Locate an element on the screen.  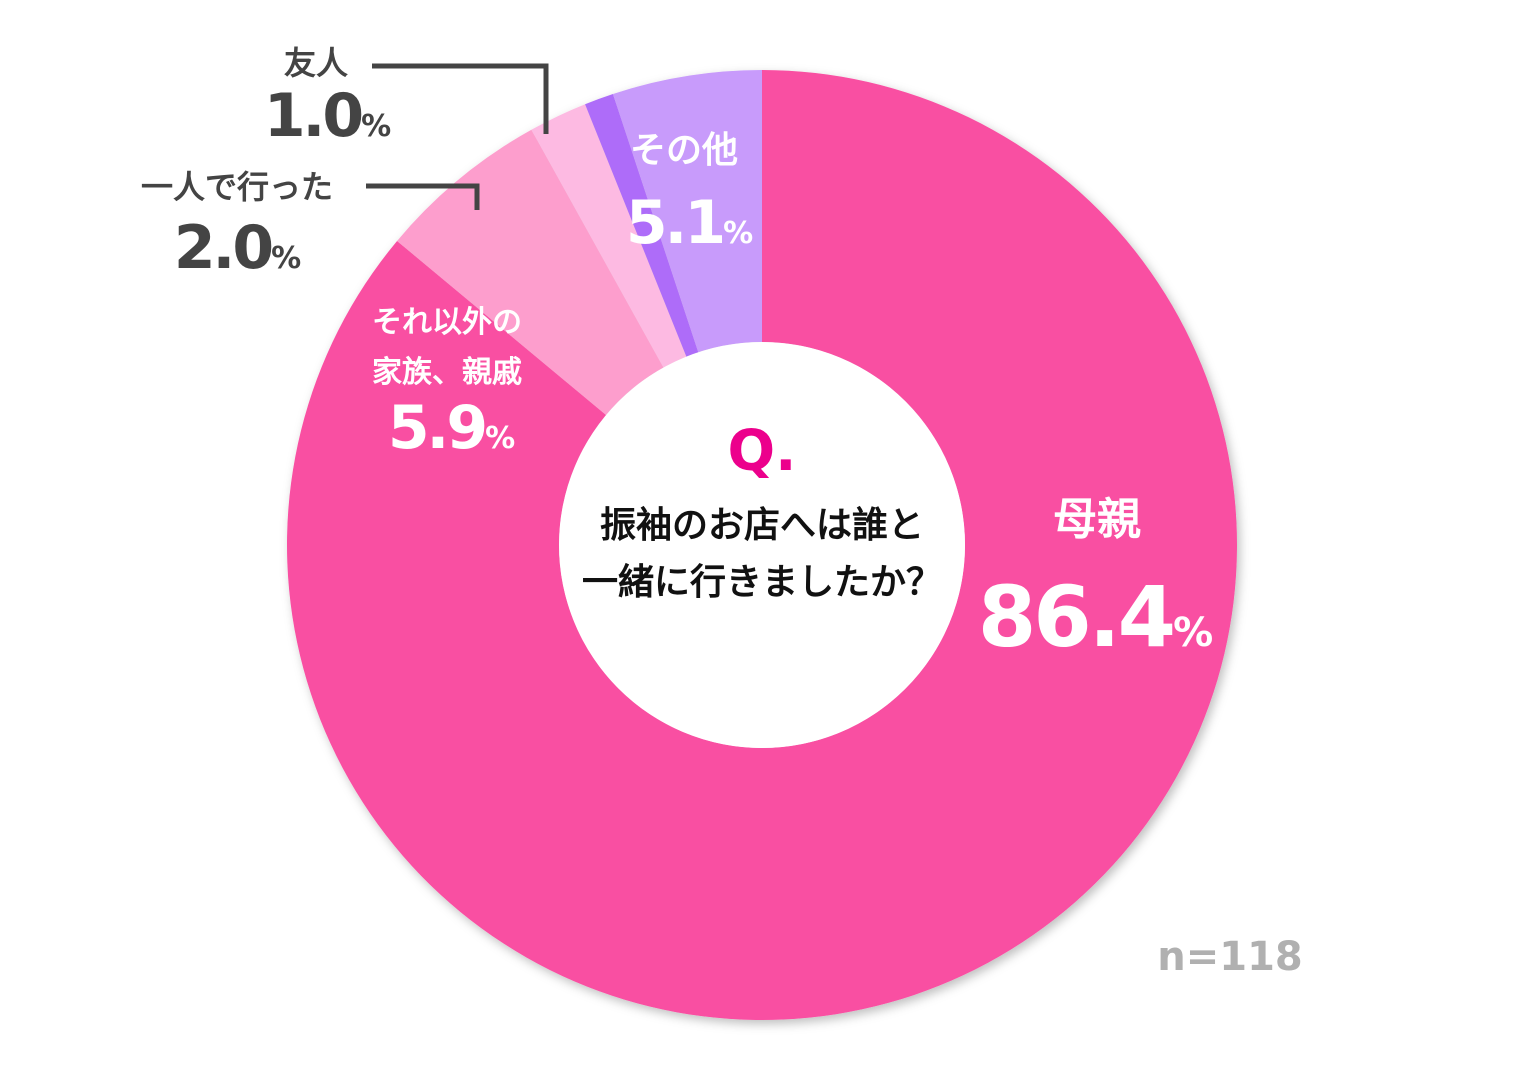
slice-label-relatives-1: それ以外の is located at coordinates (447, 322).